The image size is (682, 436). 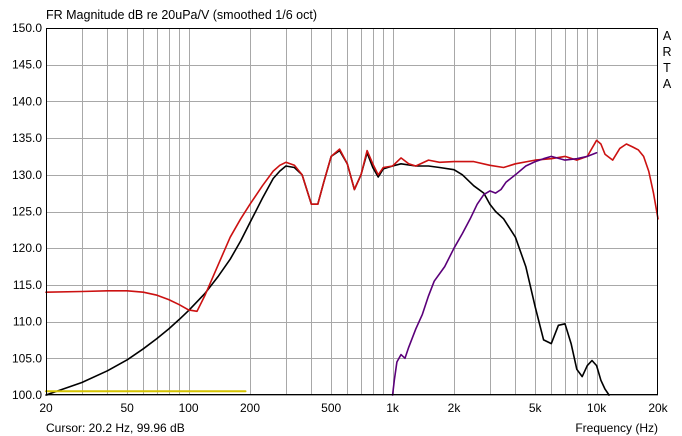 I want to click on y-tick-label: 110.0, so click(x=27, y=322).